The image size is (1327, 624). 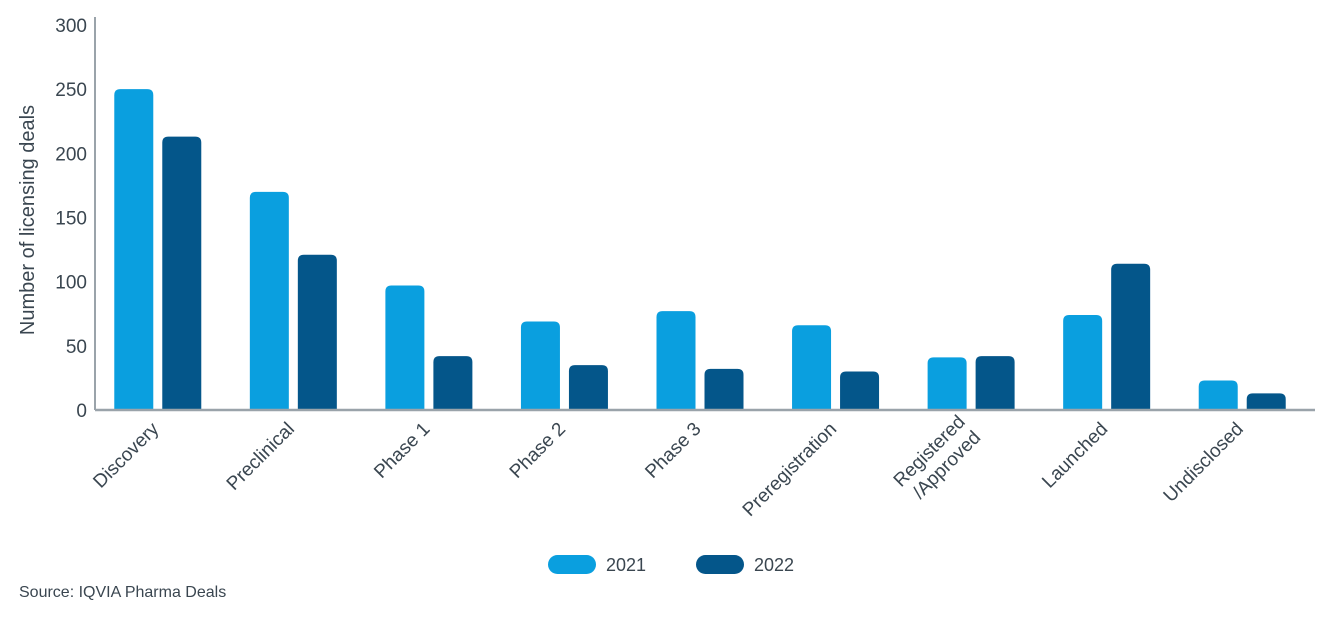 I want to click on x-tick-label: Preregistration, so click(x=790, y=470).